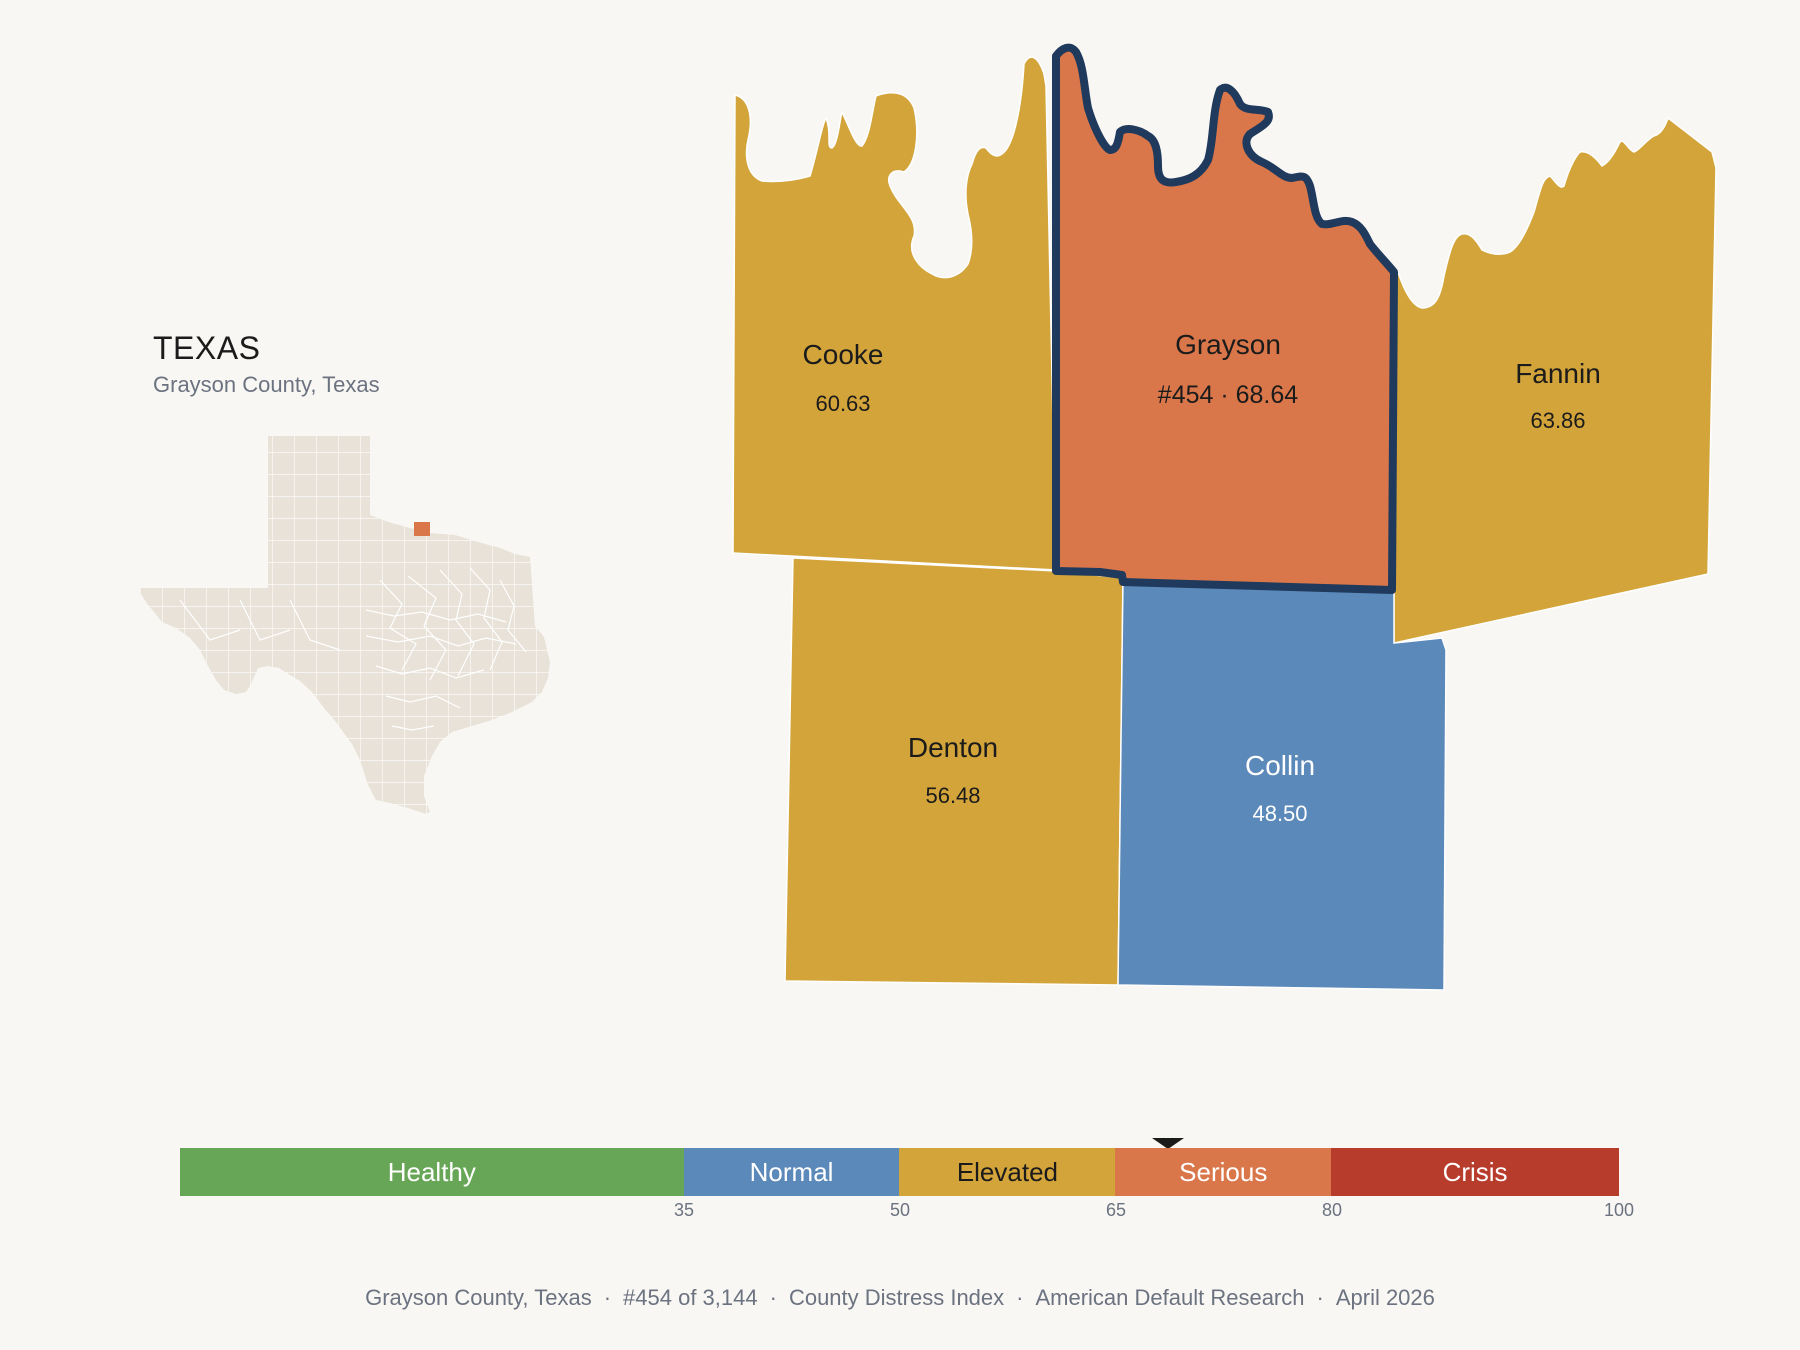  Describe the element at coordinates (432, 1172) in the screenshot. I see `scale-band-healthy: Healthy` at that location.